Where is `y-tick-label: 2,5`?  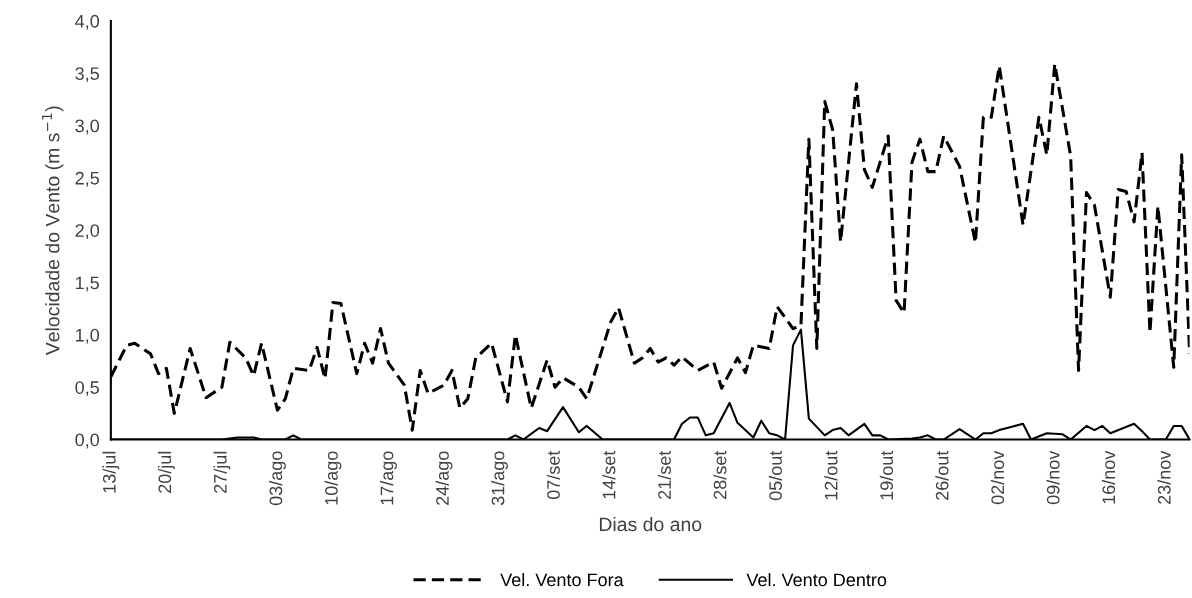 y-tick-label: 2,5 is located at coordinates (87, 179).